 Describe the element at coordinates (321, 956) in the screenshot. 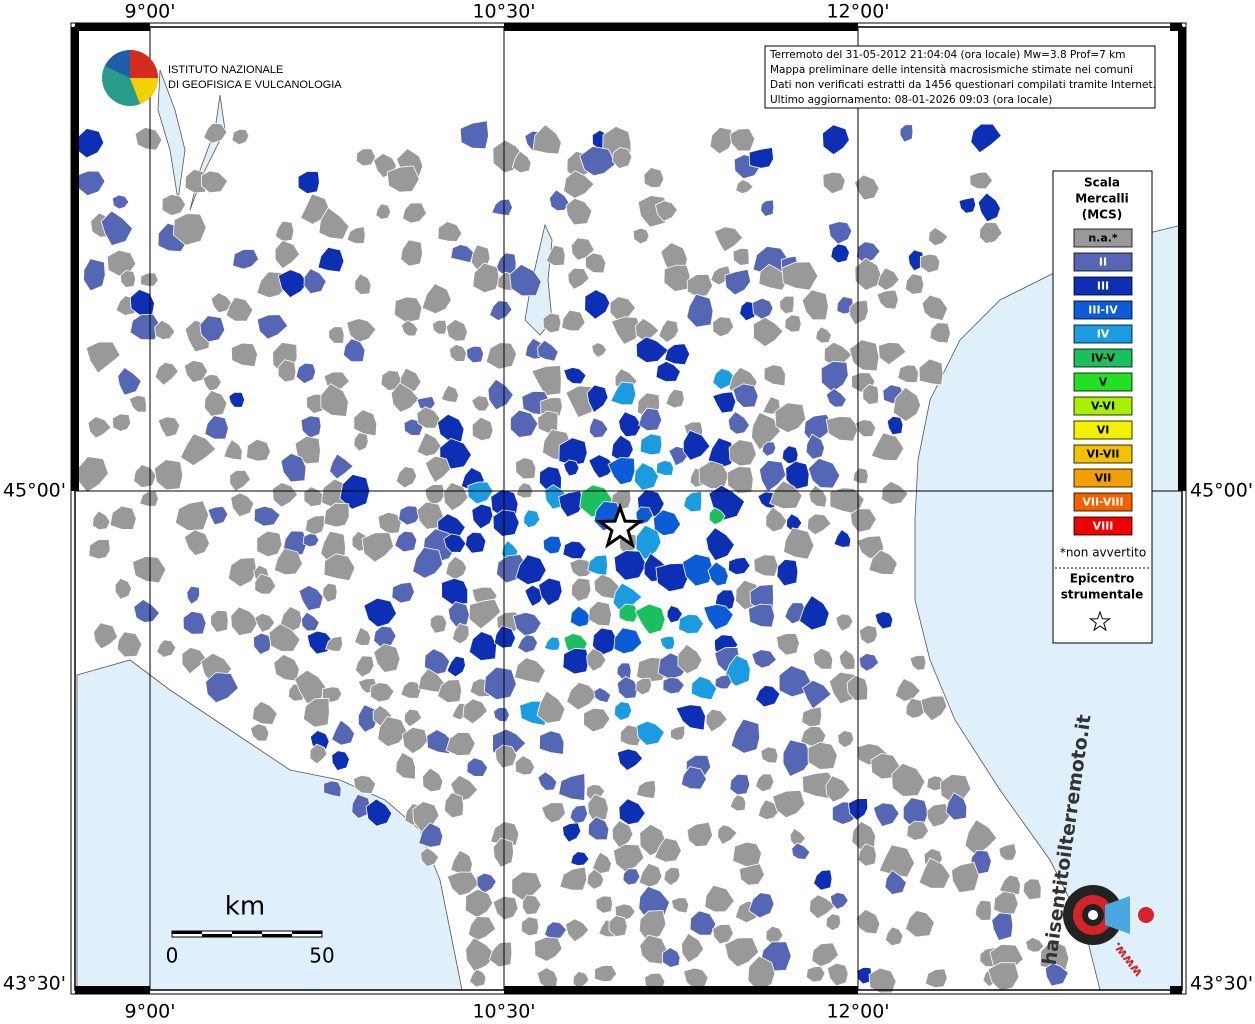

I see `scale-tick-label: 50` at that location.